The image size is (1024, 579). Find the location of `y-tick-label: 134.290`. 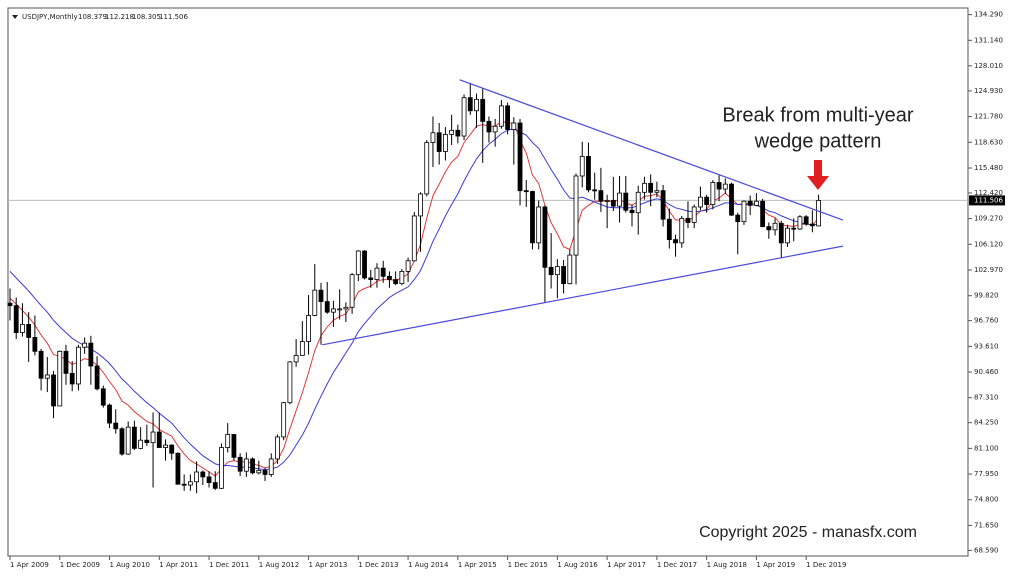

y-tick-label: 134.290 is located at coordinates (988, 15).